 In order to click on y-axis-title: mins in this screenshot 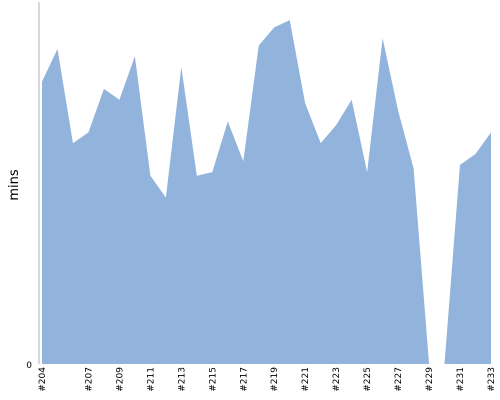, I will do `click(14, 185)`.